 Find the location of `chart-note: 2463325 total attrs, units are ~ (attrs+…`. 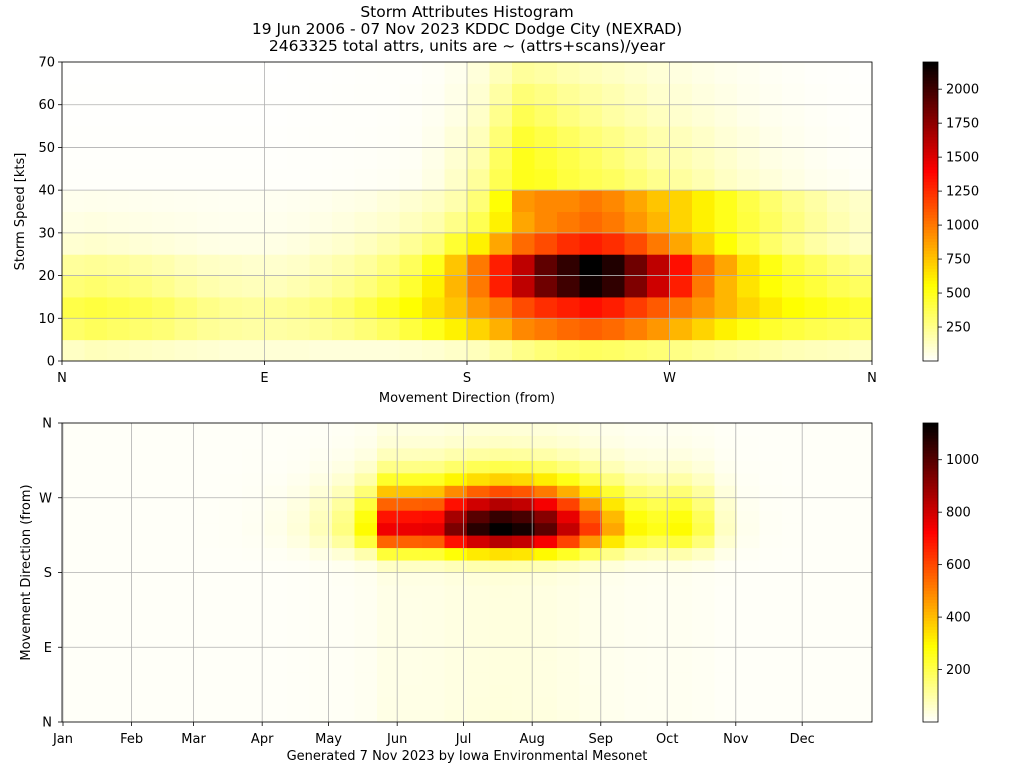

chart-note: 2463325 total attrs, units are ~ (attrs+… is located at coordinates (467, 46).